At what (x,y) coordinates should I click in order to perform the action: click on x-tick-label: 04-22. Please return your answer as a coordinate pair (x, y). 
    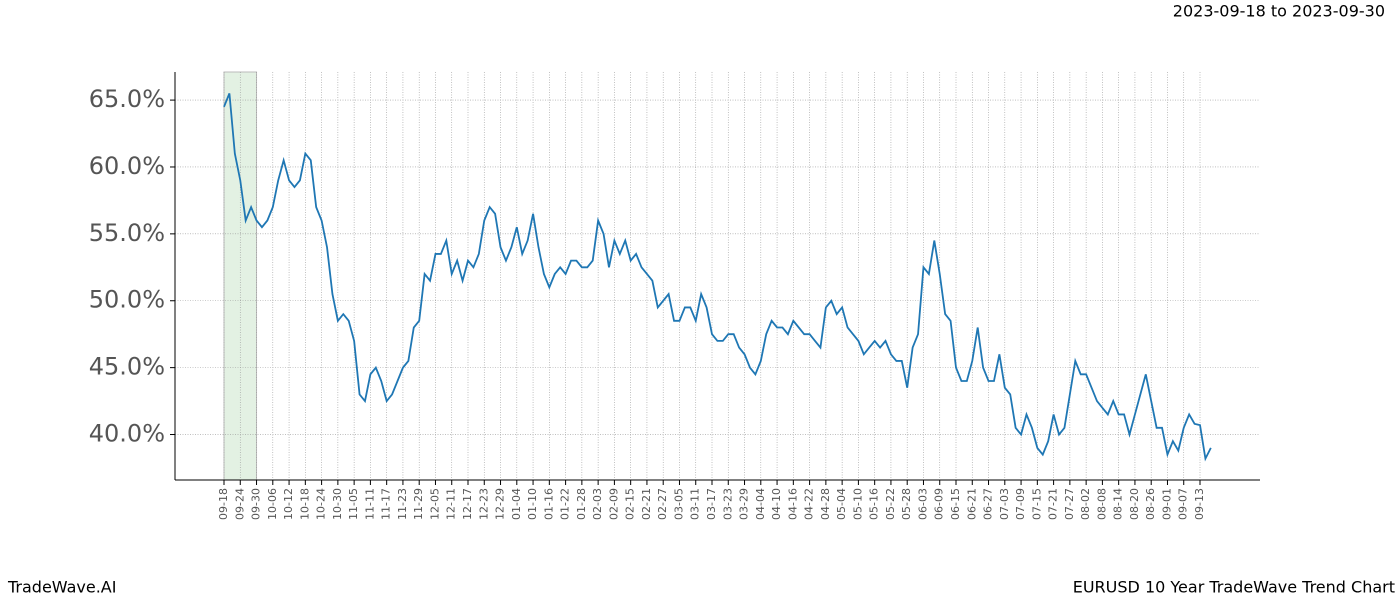
    Looking at the image, I should click on (809, 504).